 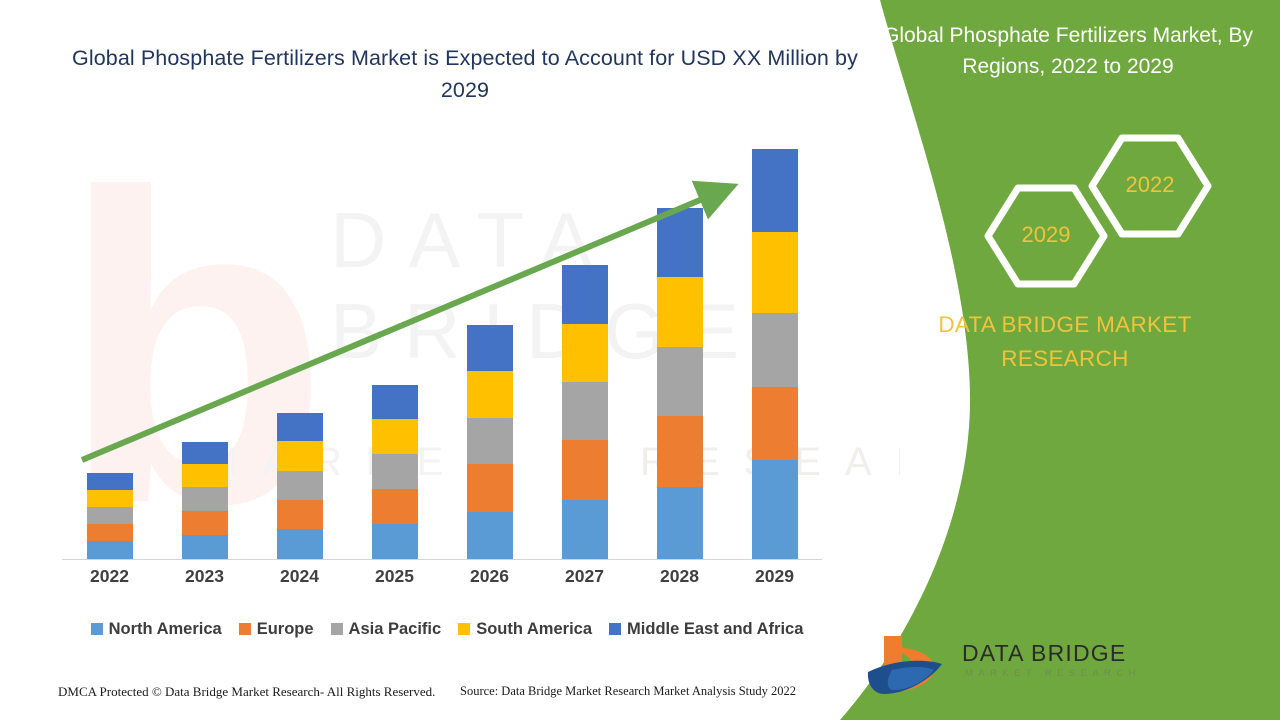 What do you see at coordinates (285, 628) in the screenshot?
I see `legend-label: Europe` at bounding box center [285, 628].